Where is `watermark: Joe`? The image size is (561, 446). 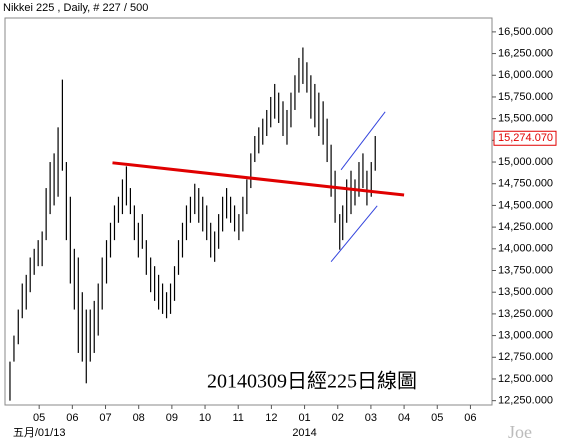 watermark: Joe is located at coordinates (520, 432).